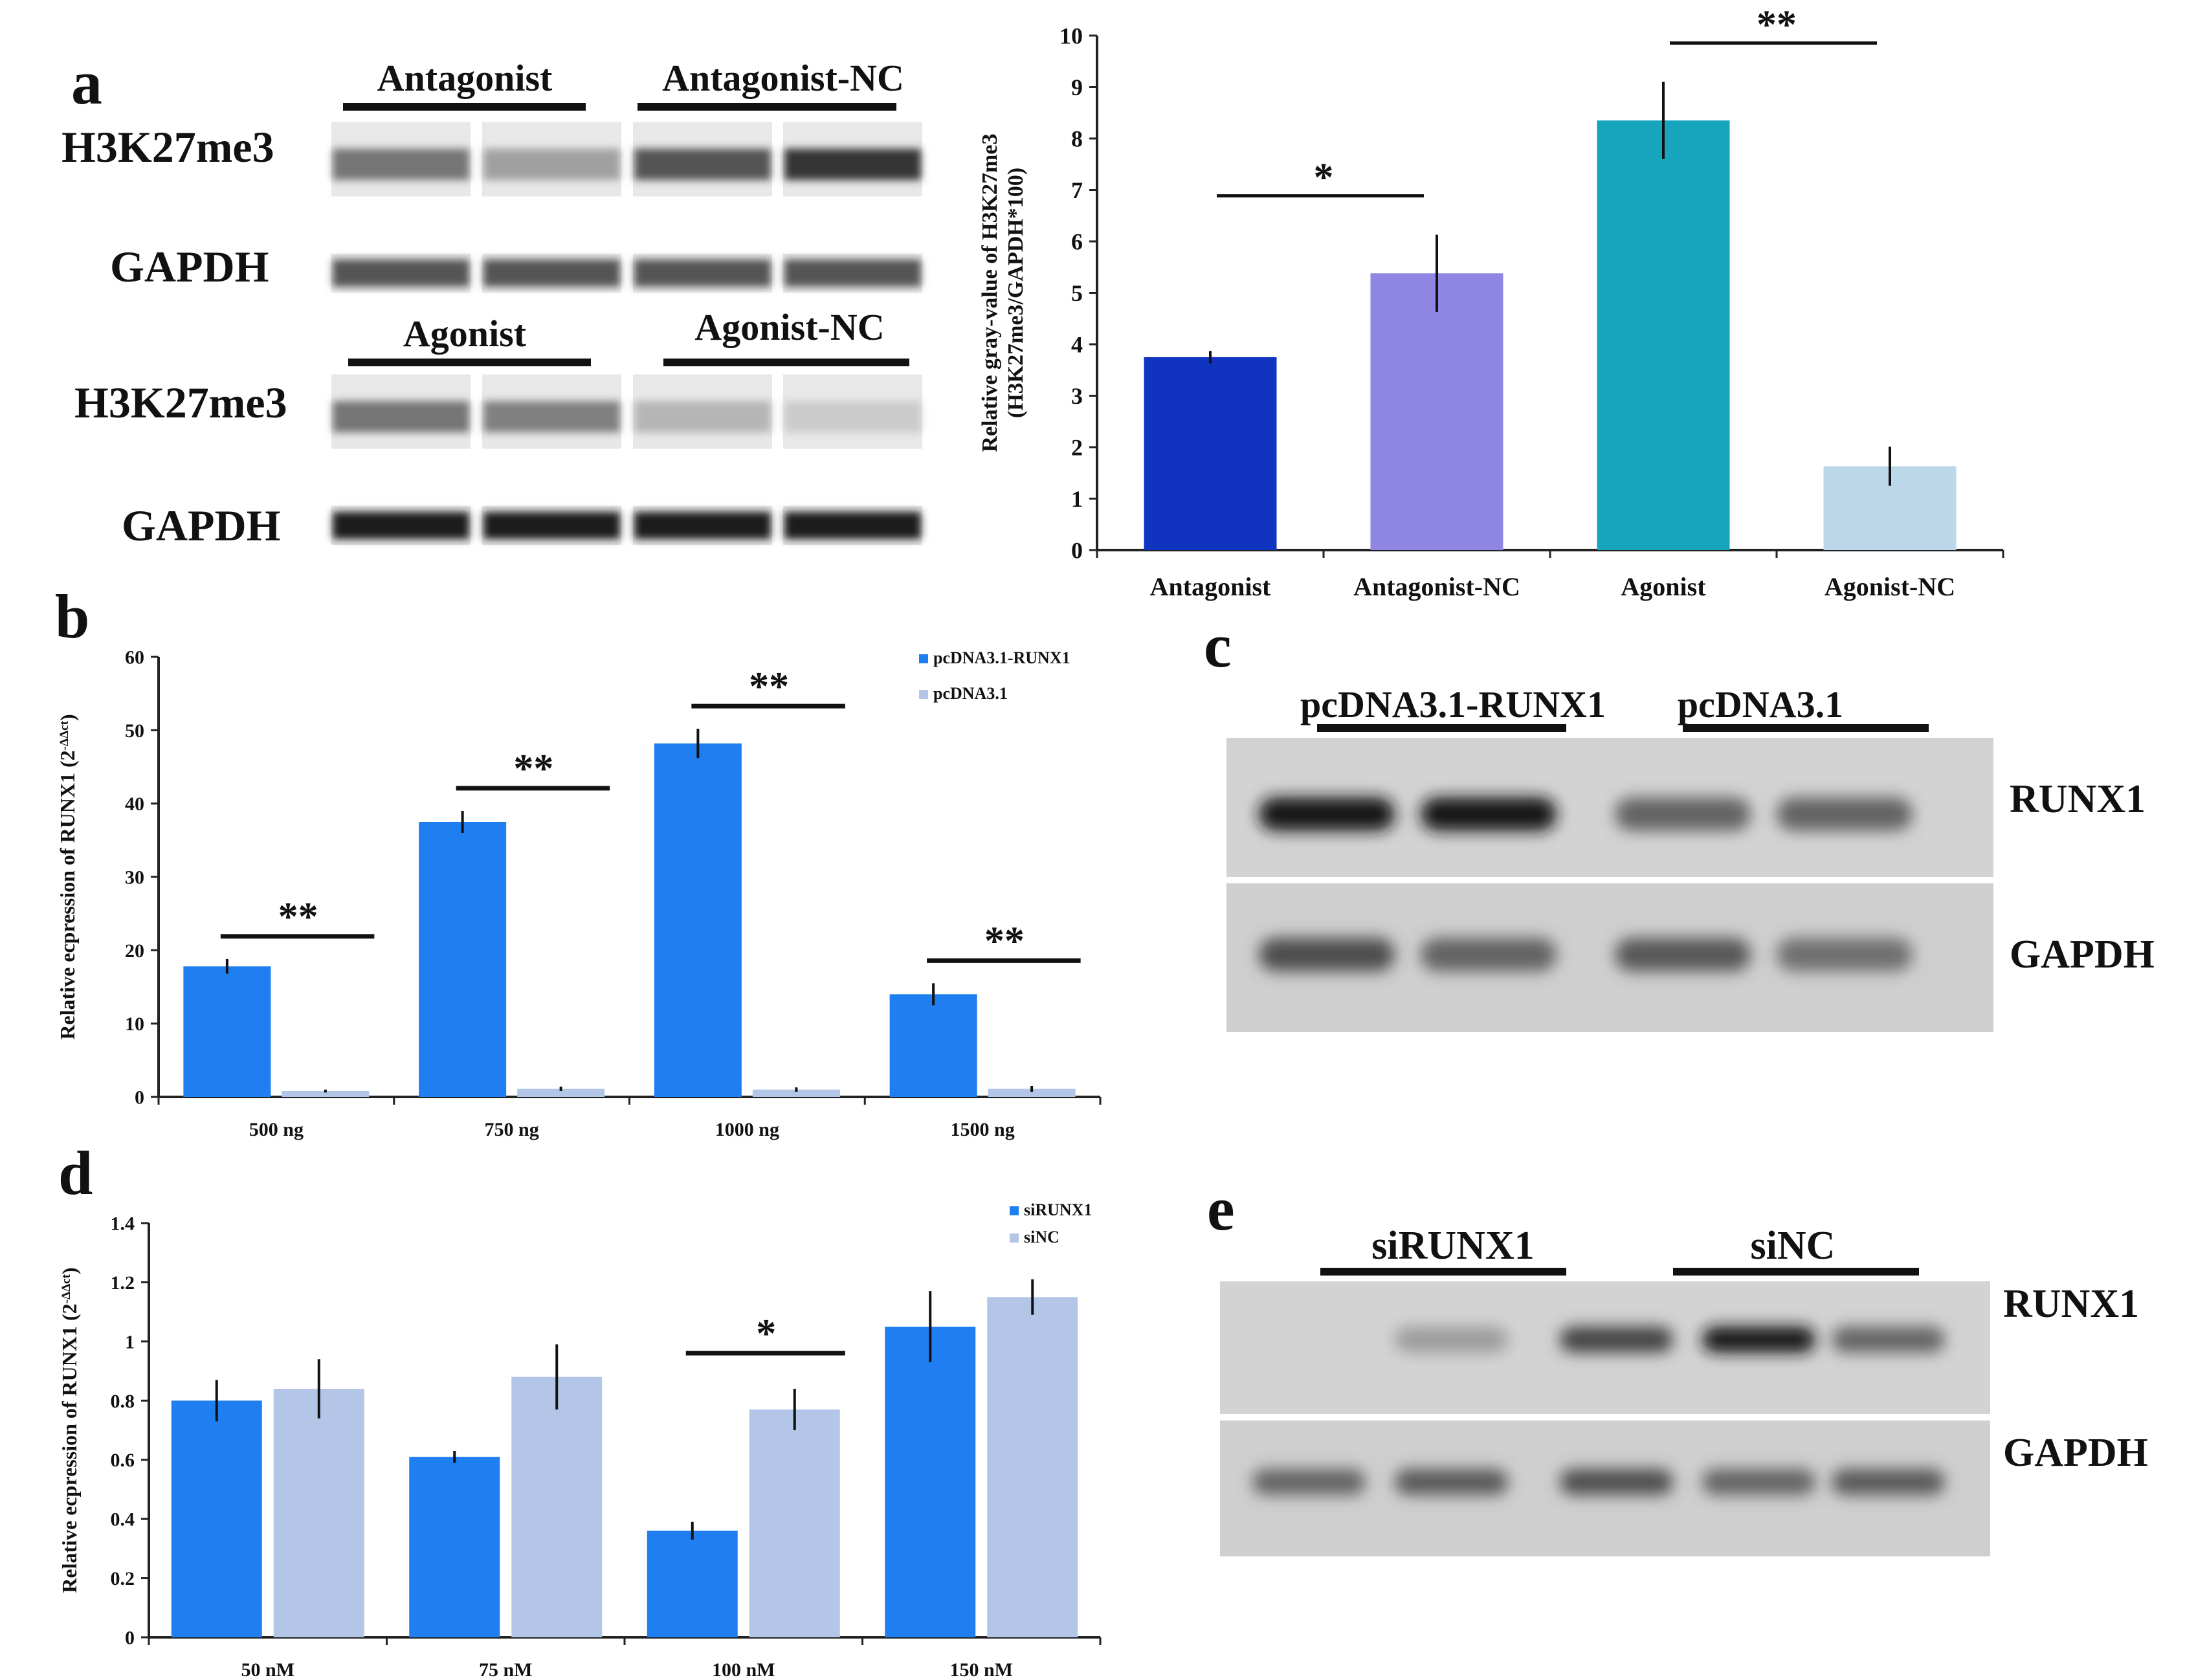  Describe the element at coordinates (1077, 87) in the screenshot. I see `y-tick-label: 9` at that location.